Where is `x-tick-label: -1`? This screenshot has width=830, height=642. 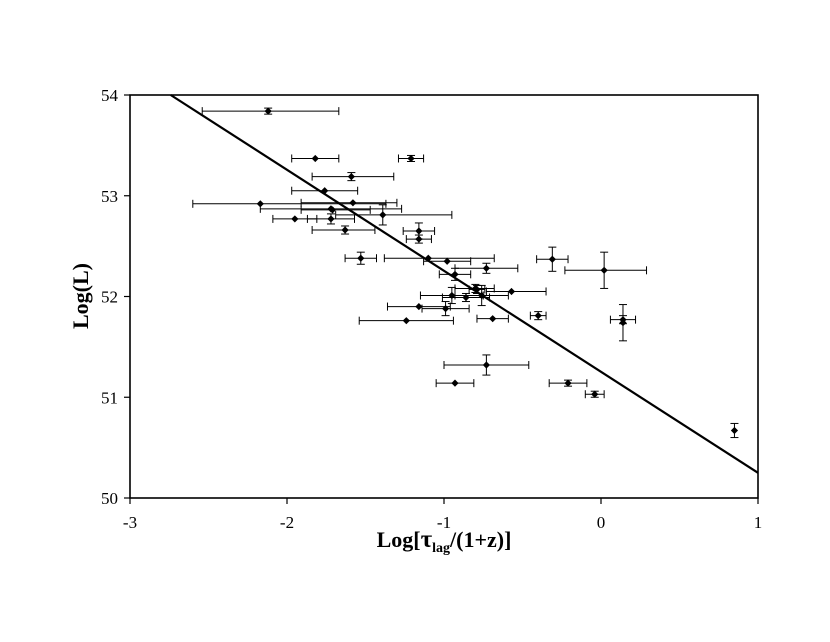
x-tick-label: -1 is located at coordinates (444, 522).